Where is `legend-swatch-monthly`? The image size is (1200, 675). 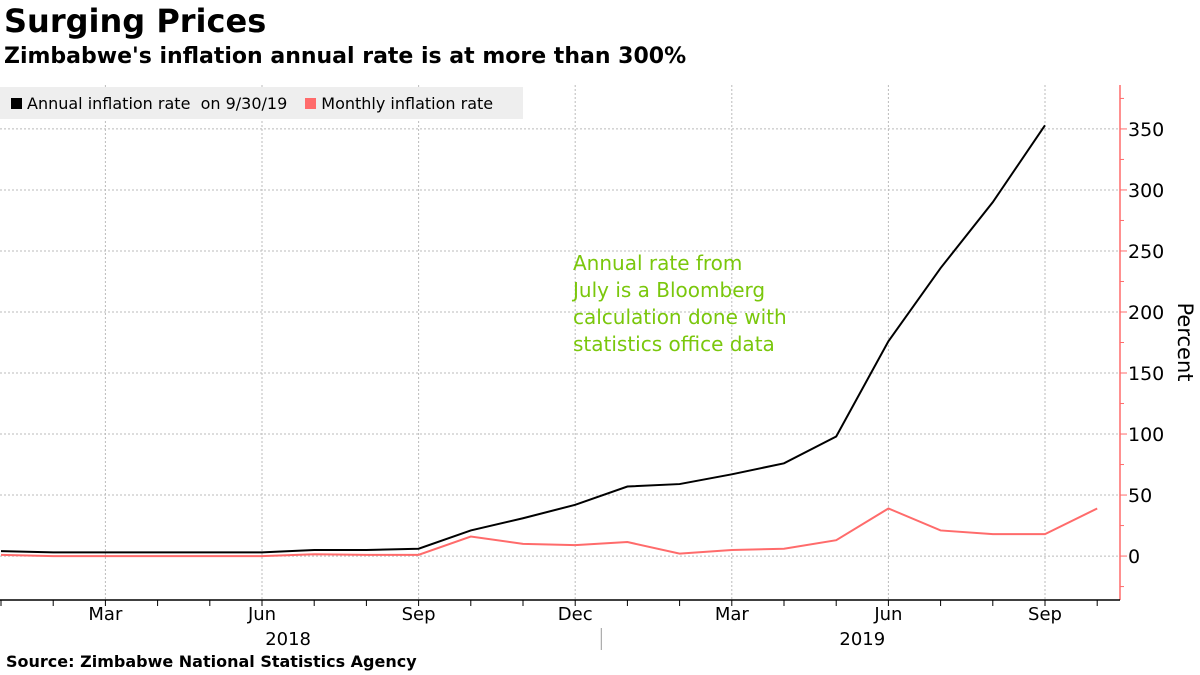
legend-swatch-monthly is located at coordinates (311, 103).